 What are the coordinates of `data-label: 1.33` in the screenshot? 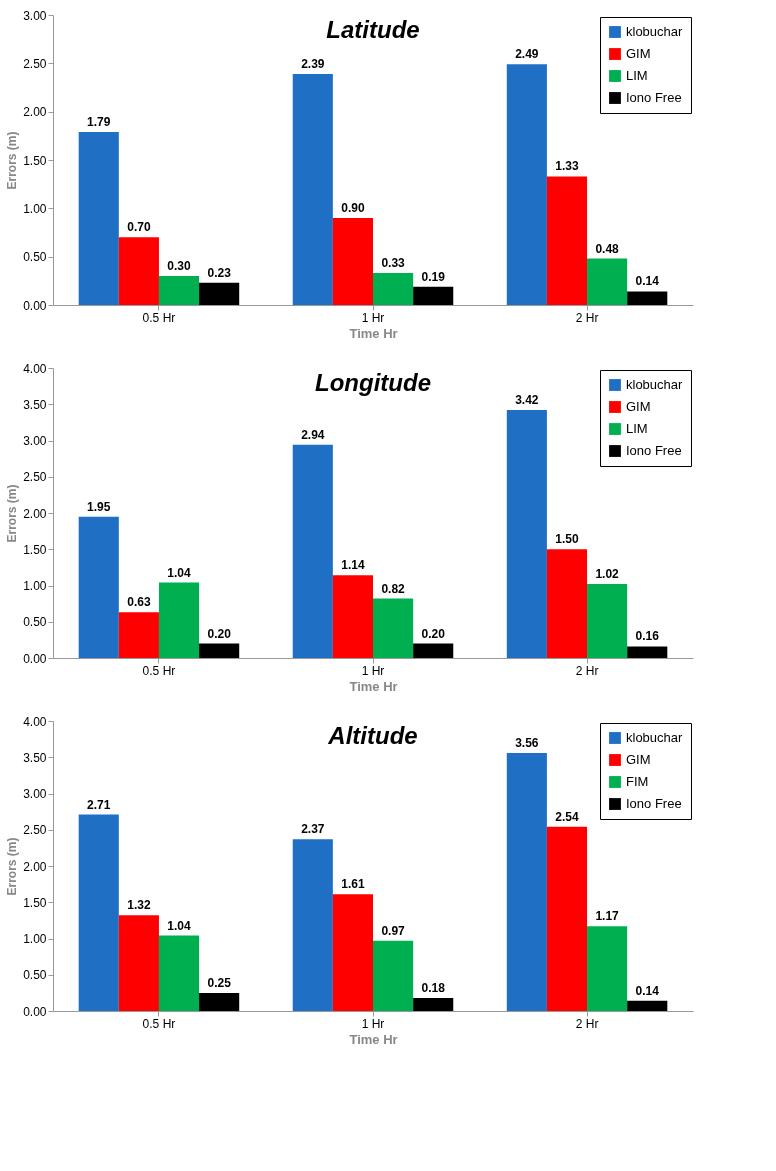 It's located at (567, 166).